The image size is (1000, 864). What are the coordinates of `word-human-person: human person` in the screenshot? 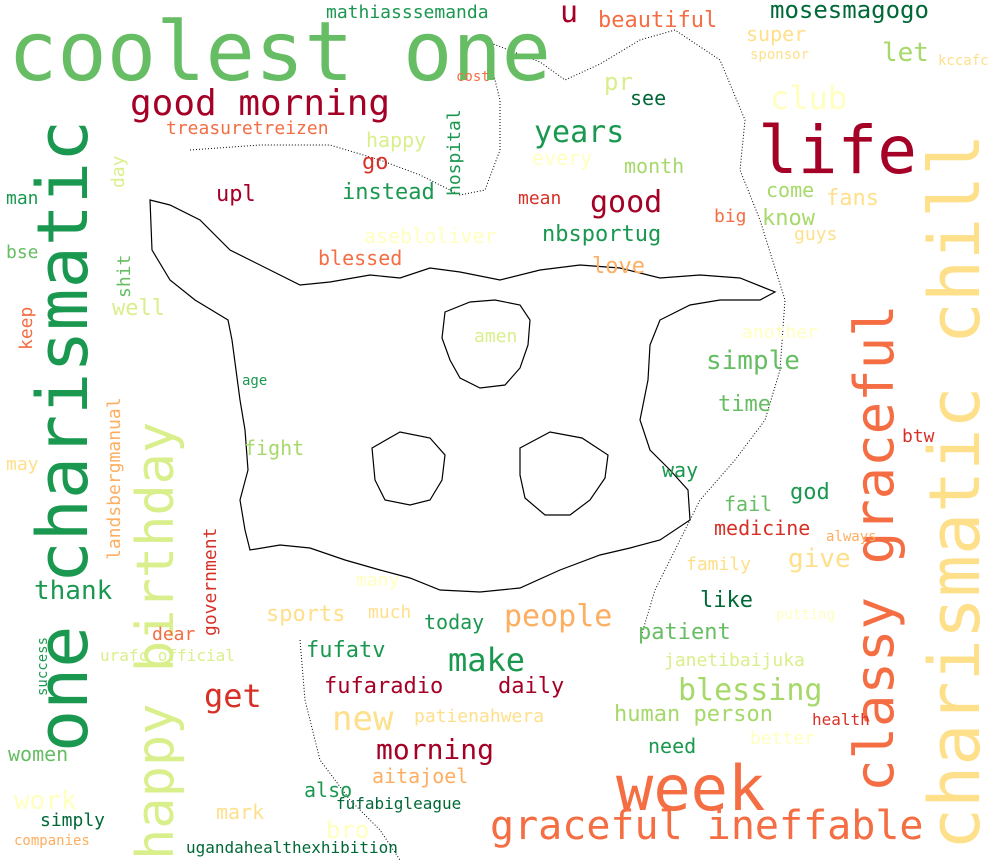 It's located at (693, 714).